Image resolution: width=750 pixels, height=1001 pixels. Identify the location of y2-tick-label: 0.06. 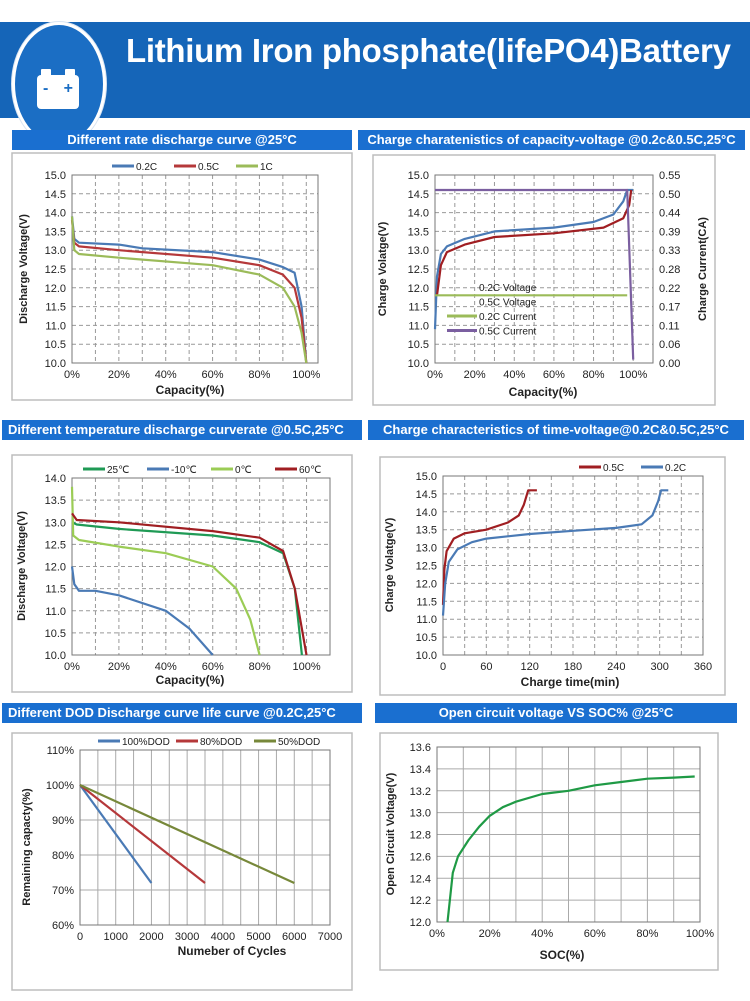
(669, 345).